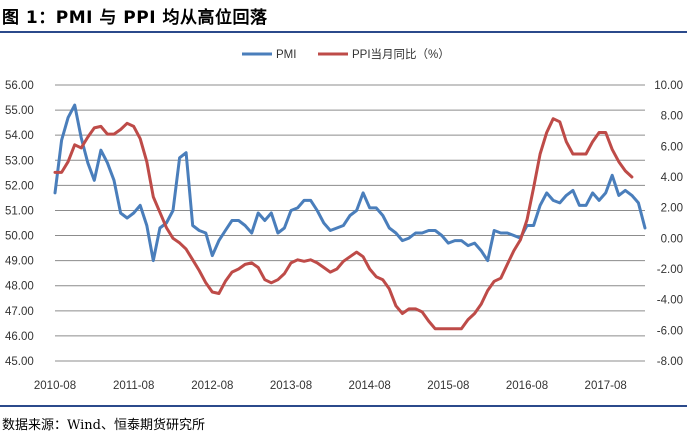 This screenshot has height=438, width=687. What do you see at coordinates (343, 32) in the screenshot?
I see `title-rule` at bounding box center [343, 32].